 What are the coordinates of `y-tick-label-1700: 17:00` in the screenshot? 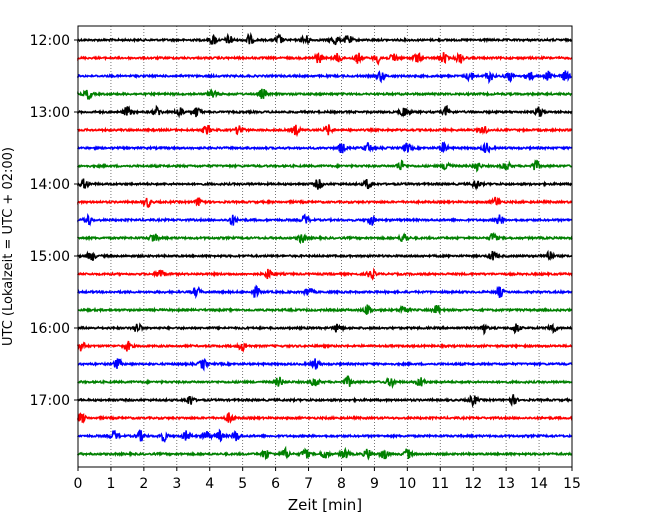 It's located at (50, 401).